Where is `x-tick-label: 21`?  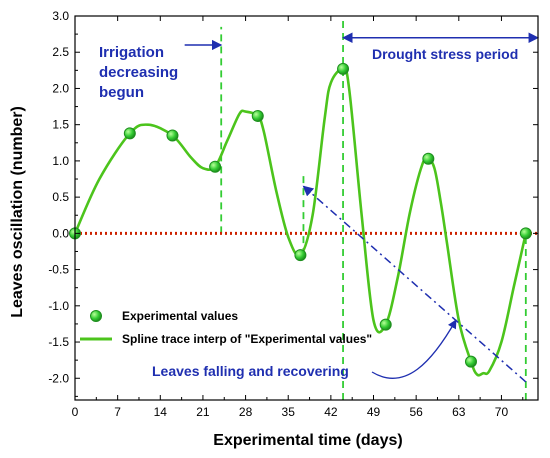
x-tick-label: 21 is located at coordinates (203, 412).